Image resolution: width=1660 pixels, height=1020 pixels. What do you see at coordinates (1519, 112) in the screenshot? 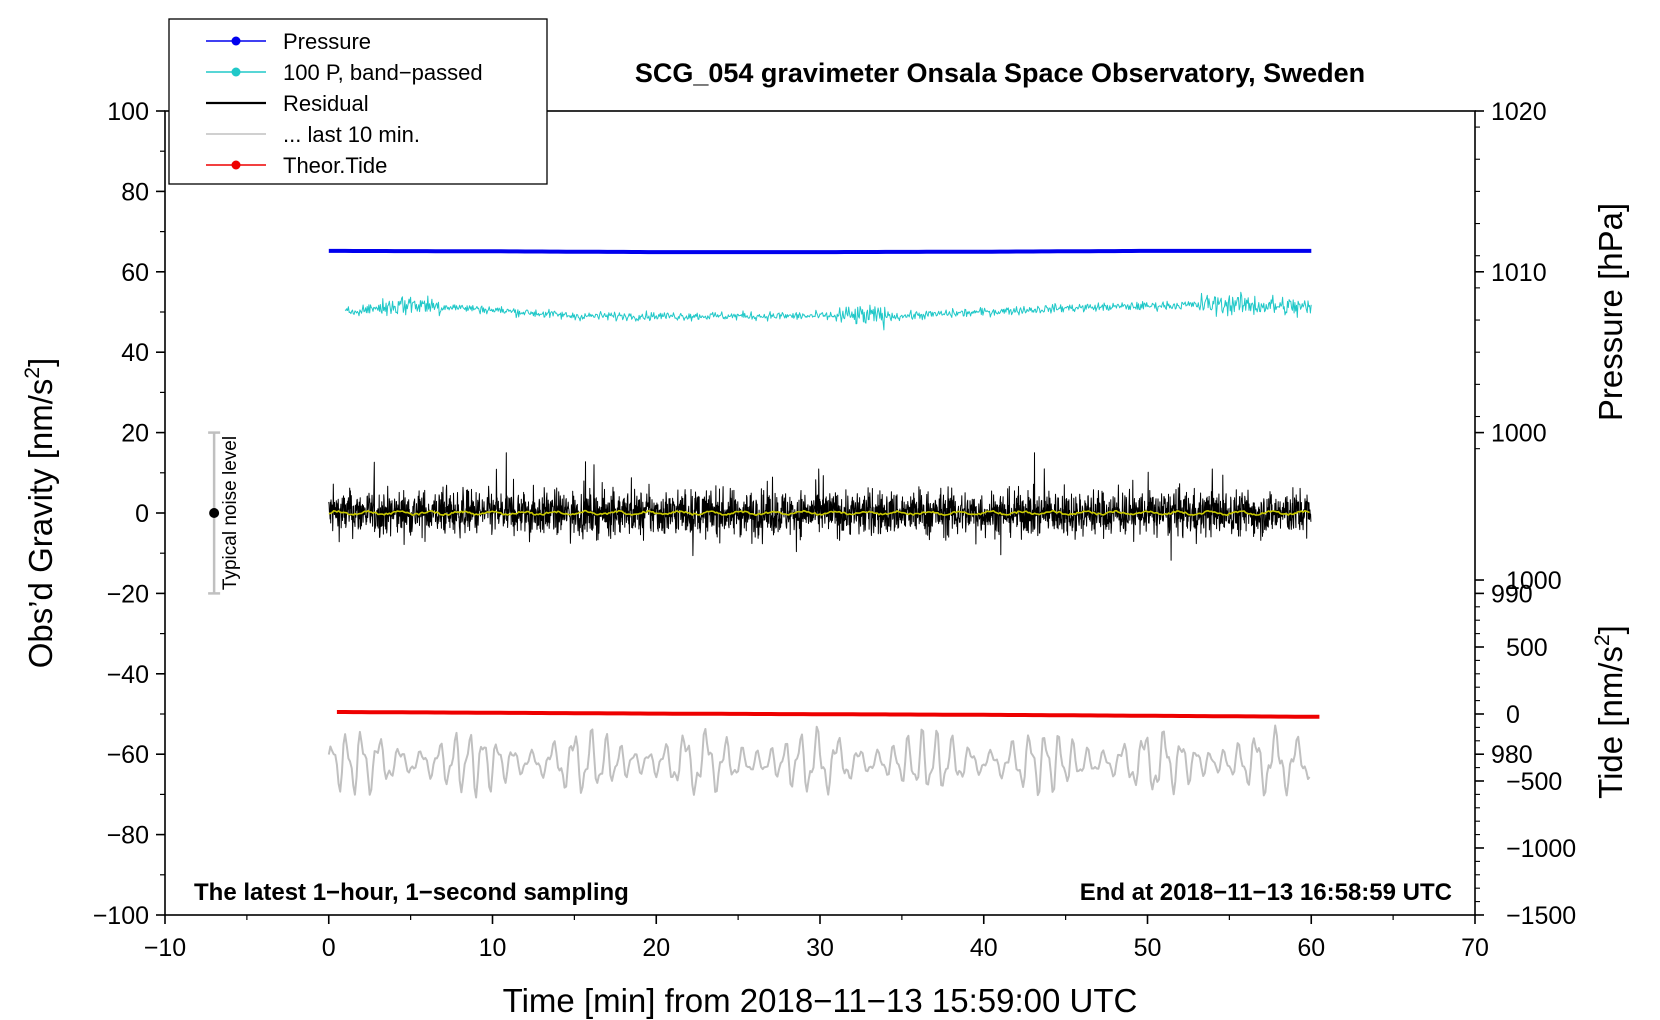
I see `pressure-tick-label: 1020` at bounding box center [1519, 112].